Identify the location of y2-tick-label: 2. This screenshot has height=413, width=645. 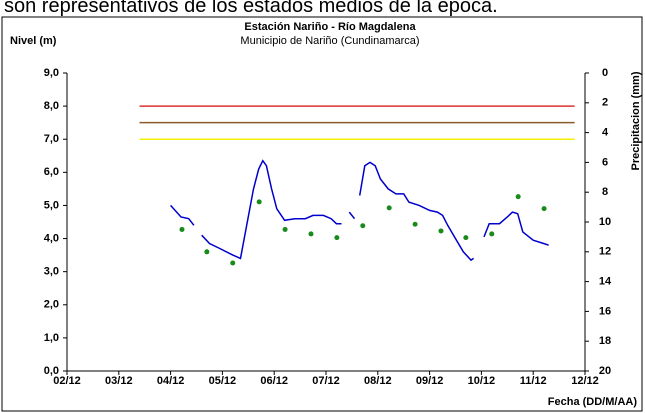
(605, 103).